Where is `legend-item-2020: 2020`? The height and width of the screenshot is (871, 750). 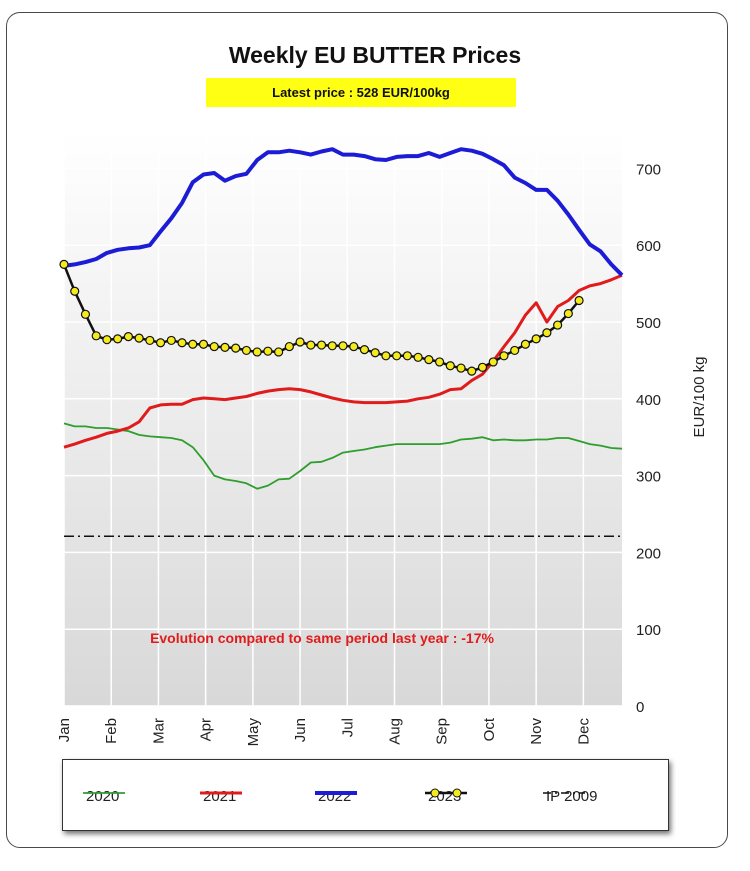
legend-item-2020: 2020 is located at coordinates (103, 796).